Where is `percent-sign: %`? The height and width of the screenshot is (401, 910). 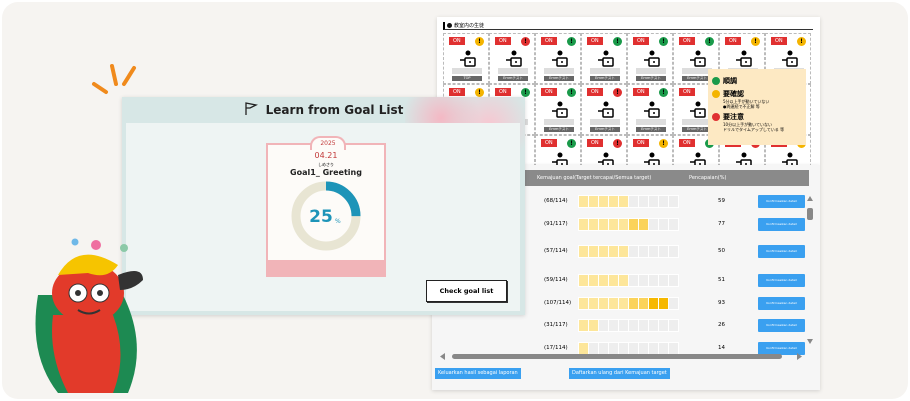
percent-sign: % is located at coordinates (338, 221).